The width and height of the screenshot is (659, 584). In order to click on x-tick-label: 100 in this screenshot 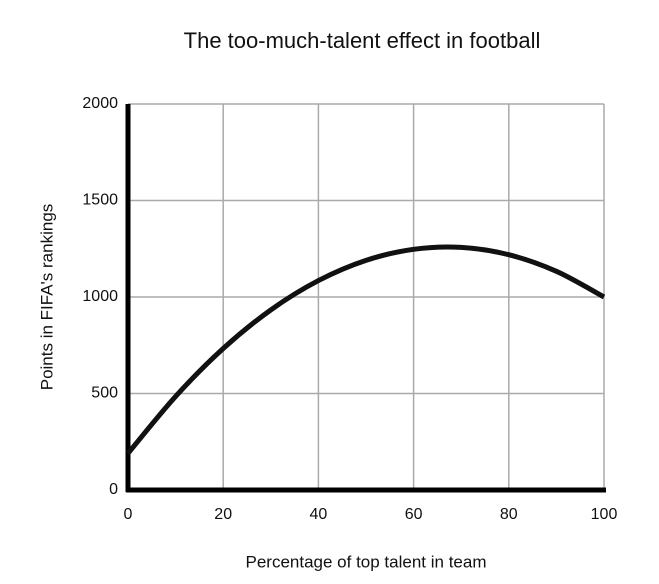, I will do `click(604, 514)`.